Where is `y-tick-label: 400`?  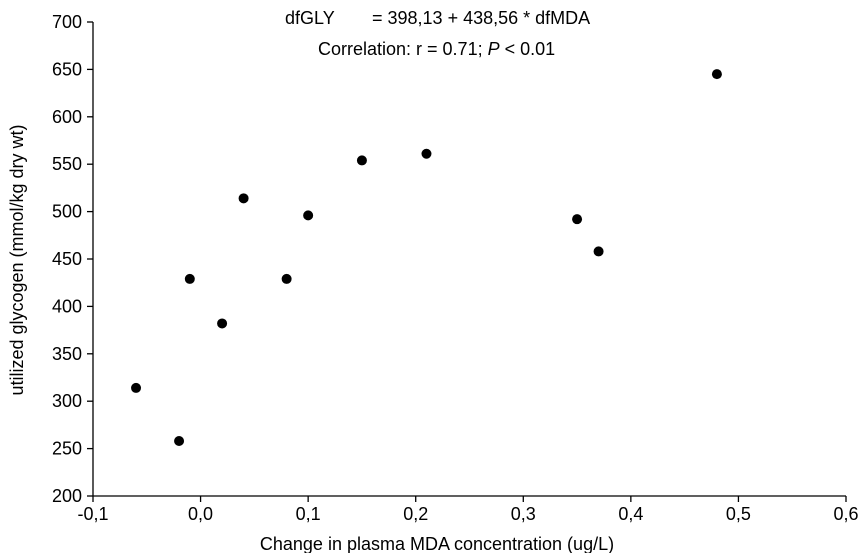
y-tick-label: 400 is located at coordinates (67, 306).